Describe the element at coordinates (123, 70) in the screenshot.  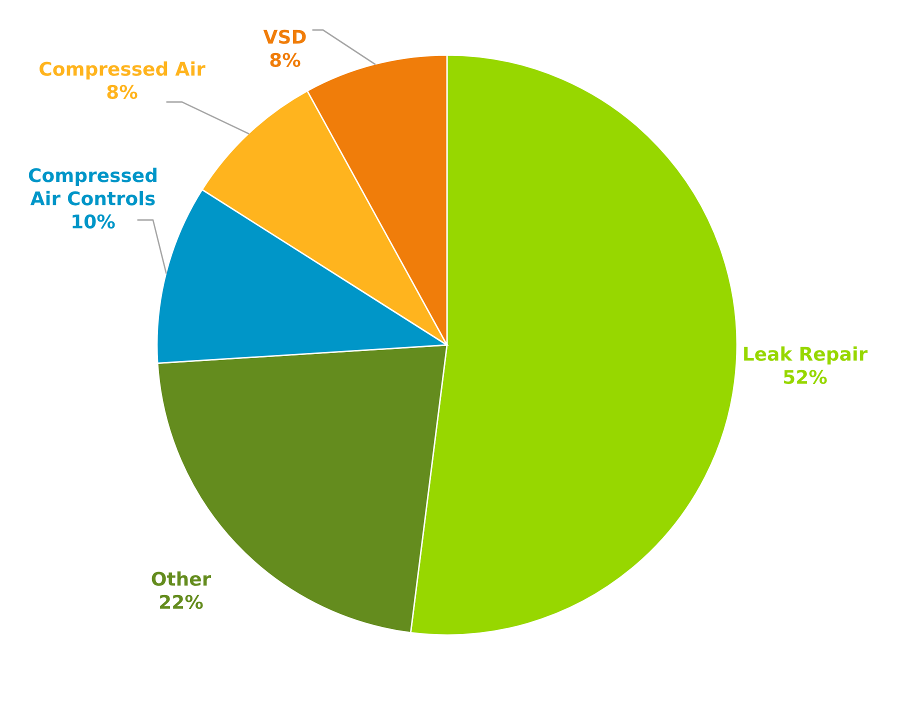
I see `slice-label: Compressed Air` at that location.